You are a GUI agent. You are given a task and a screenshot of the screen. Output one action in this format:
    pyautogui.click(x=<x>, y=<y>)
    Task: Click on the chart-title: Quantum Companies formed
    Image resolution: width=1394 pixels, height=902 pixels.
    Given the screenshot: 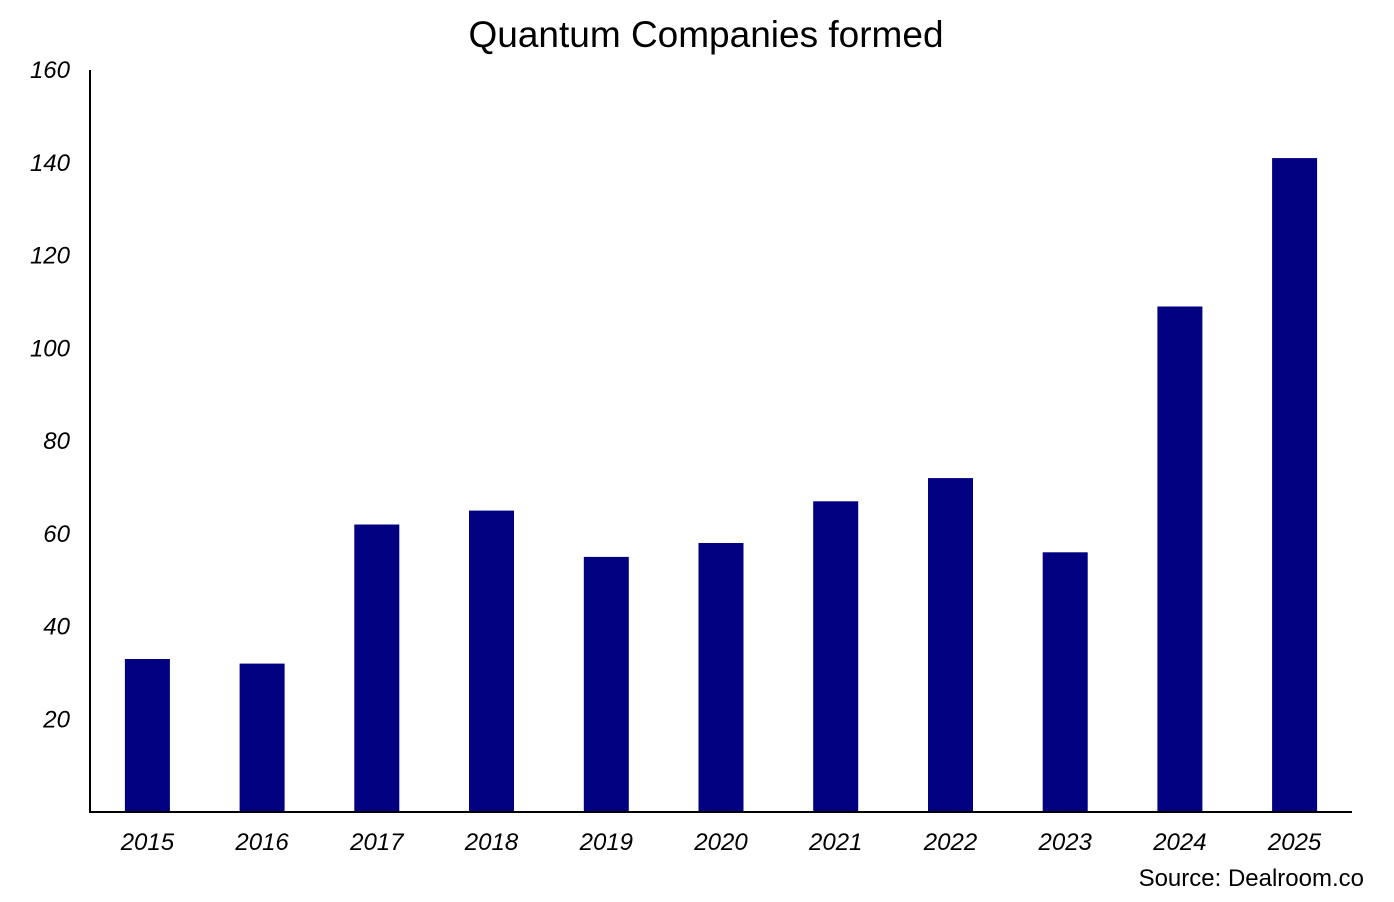 What is the action you would take?
    pyautogui.click(x=705, y=34)
    